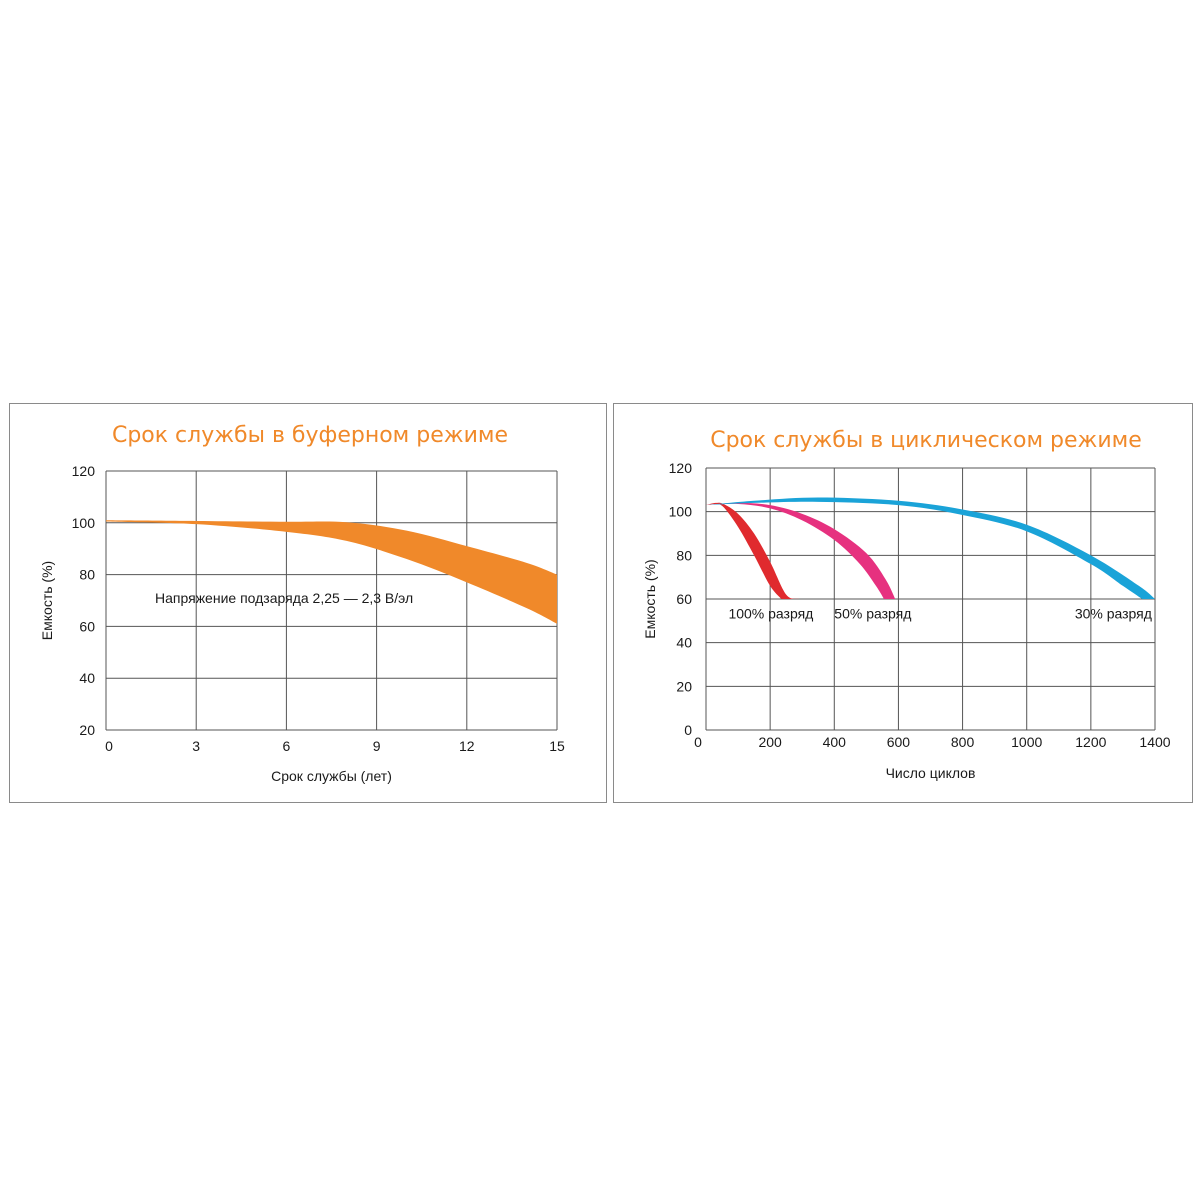  Describe the element at coordinates (196, 746) in the screenshot. I see `x-tick-label: 3` at that location.